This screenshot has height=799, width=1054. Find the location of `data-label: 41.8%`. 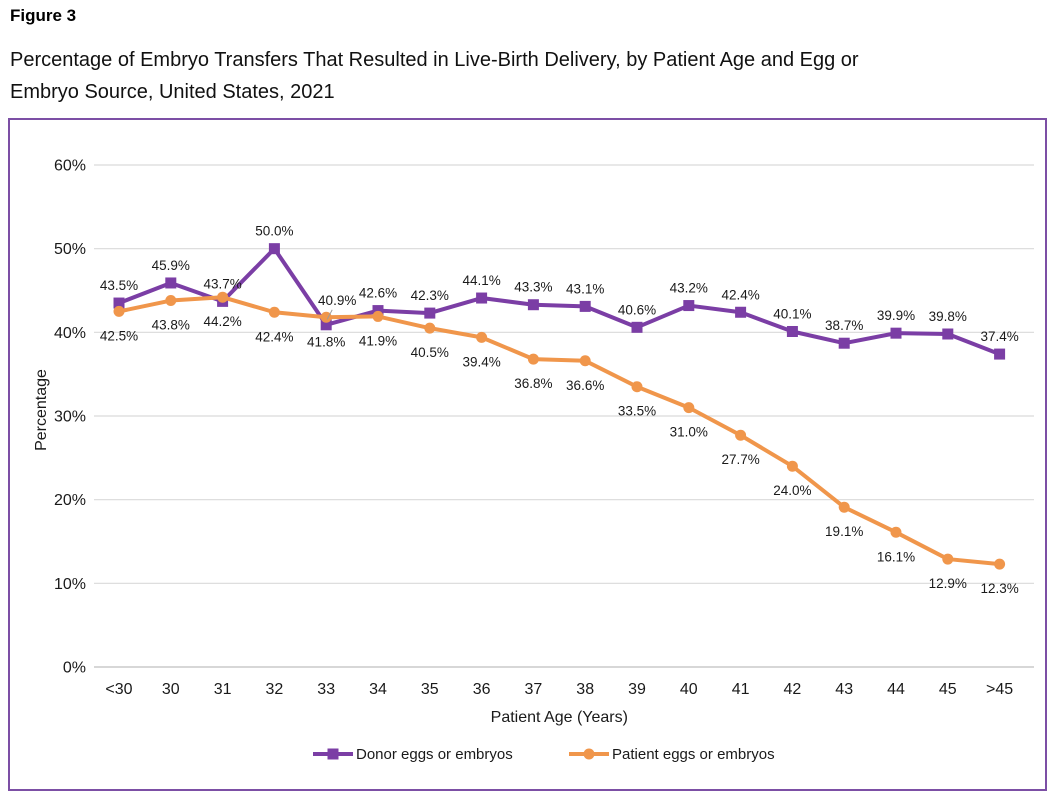

data-label: 41.8% is located at coordinates (326, 341).